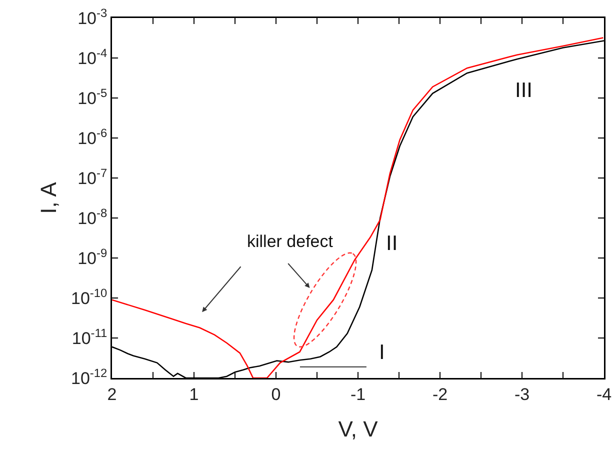  What do you see at coordinates (112, 394) in the screenshot?
I see `x-tick-label: 2` at bounding box center [112, 394].